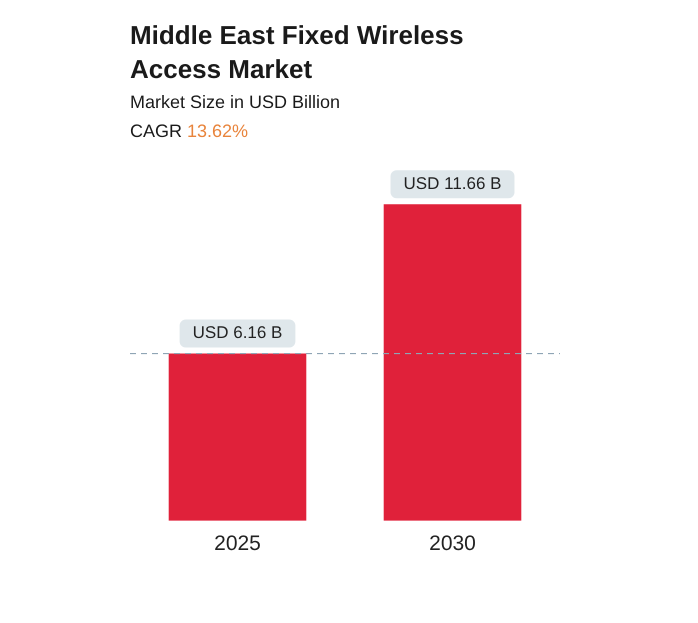 The width and height of the screenshot is (698, 623). I want to click on data-label: USD 11.66 B, so click(453, 183).